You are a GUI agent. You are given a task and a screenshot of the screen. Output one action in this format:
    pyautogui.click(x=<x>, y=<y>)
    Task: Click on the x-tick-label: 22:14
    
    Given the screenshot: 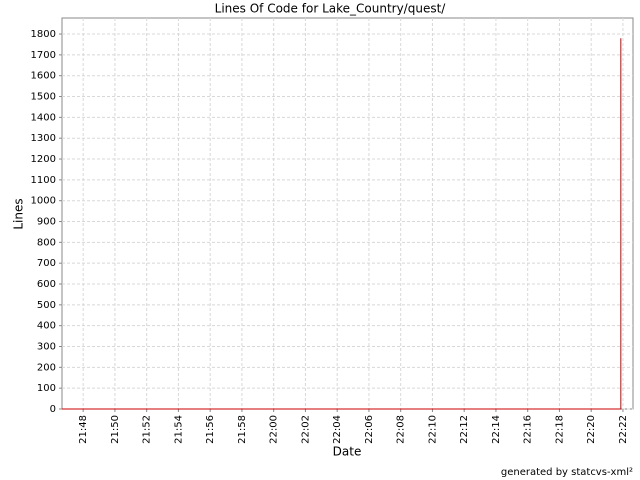 What is the action you would take?
    pyautogui.click(x=496, y=429)
    